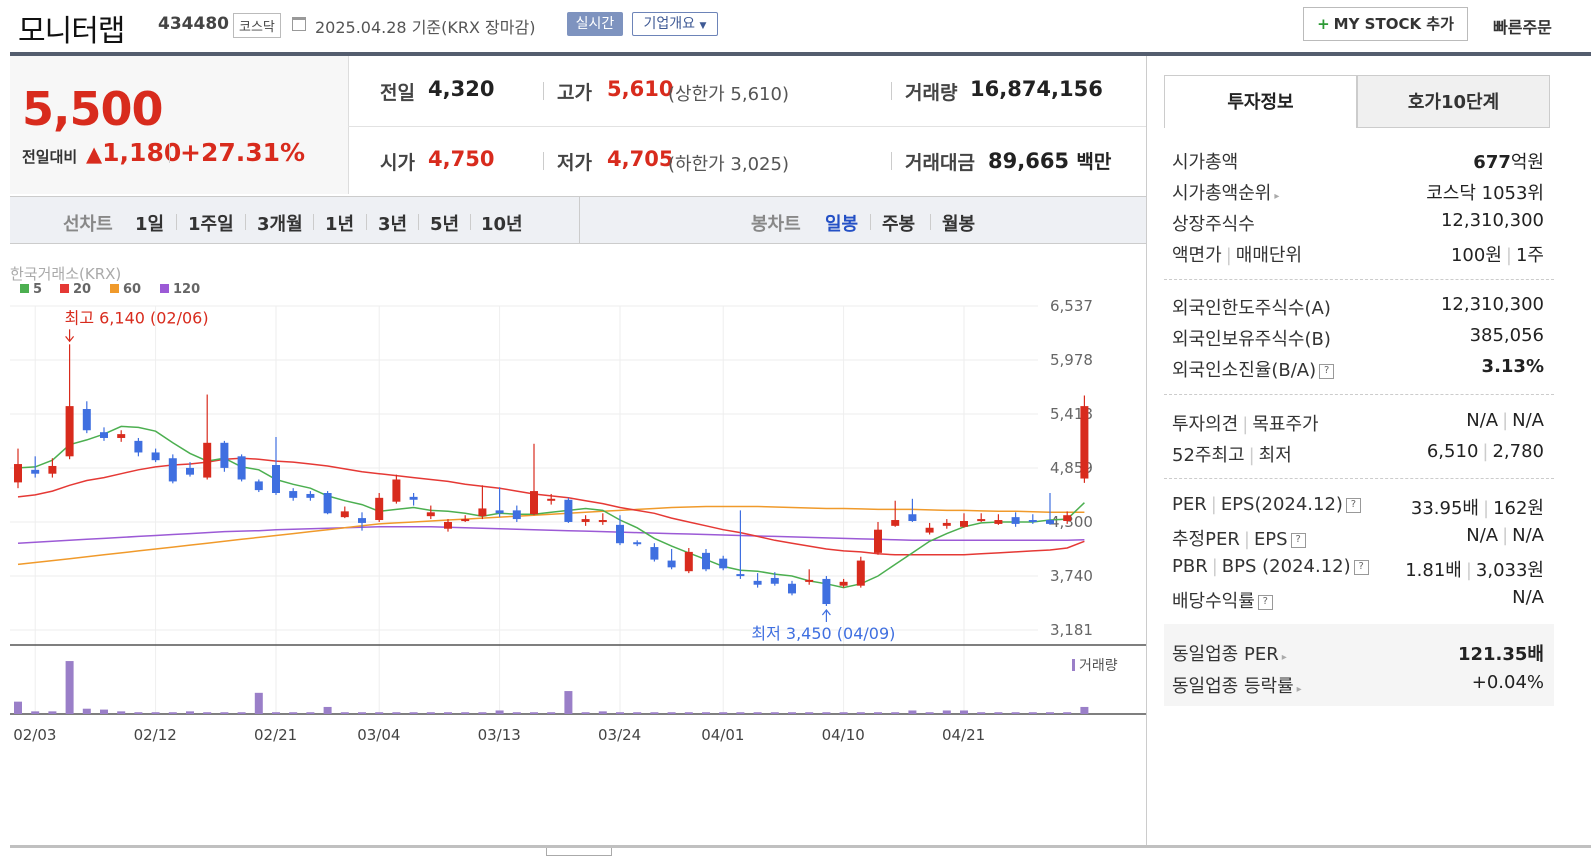 The image size is (1591, 867). What do you see at coordinates (728, 94) in the screenshot?
I see `upper-limit: (상한가 5,610)` at bounding box center [728, 94].